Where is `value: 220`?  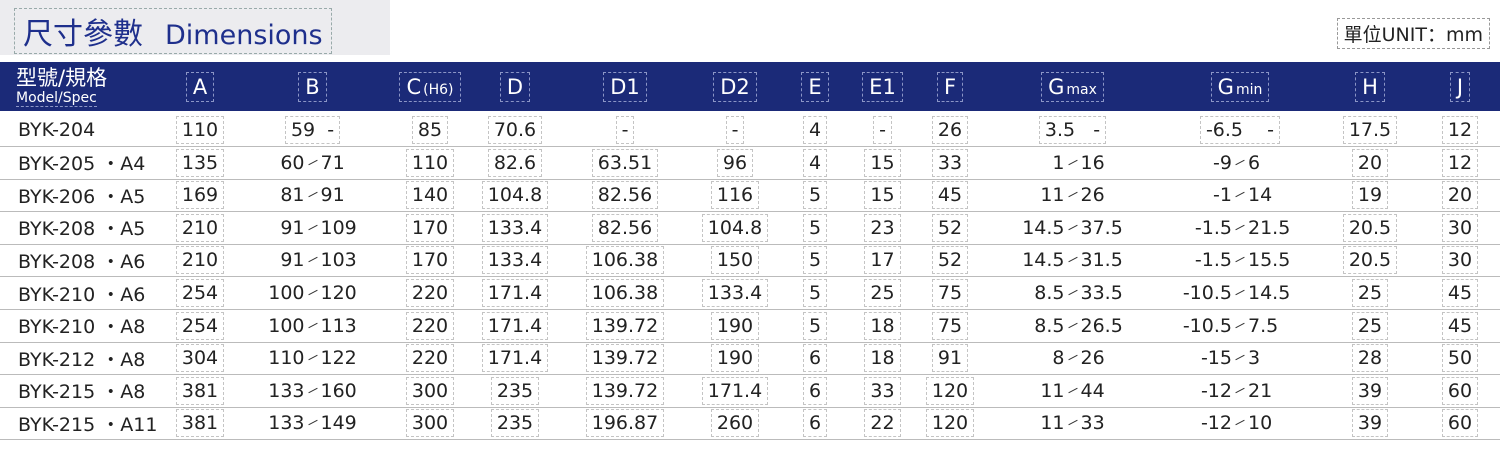
value: 220 is located at coordinates (430, 293).